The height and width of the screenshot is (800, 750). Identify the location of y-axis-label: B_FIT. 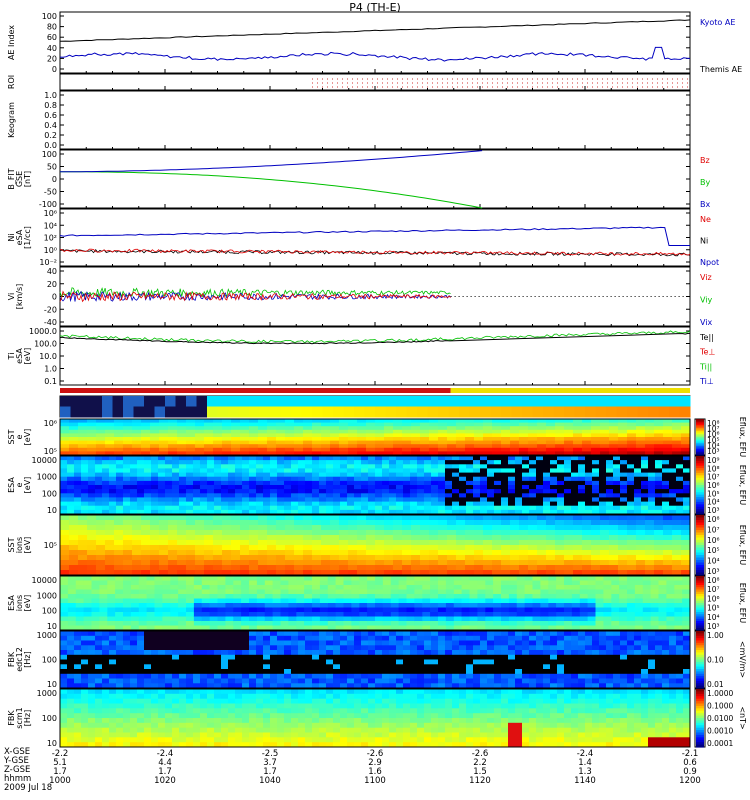
(11, 178).